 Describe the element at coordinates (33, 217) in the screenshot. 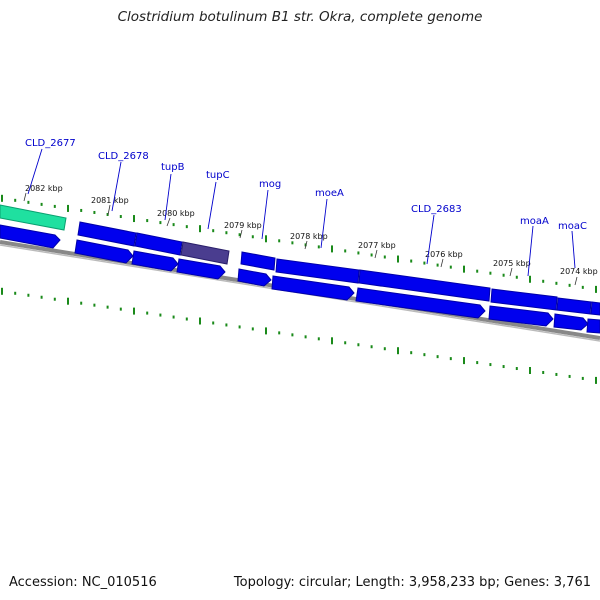

I see `gene-block-cld-2677-highlight` at that location.